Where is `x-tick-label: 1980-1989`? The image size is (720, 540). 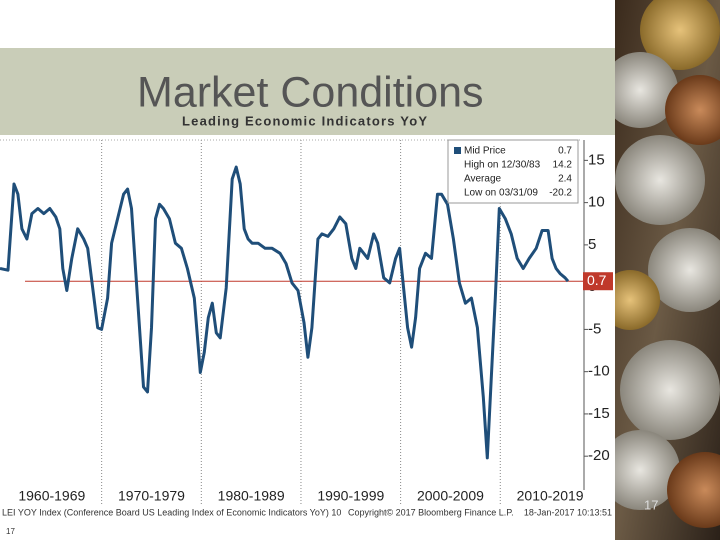 x-tick-label: 1980-1989 is located at coordinates (251, 496).